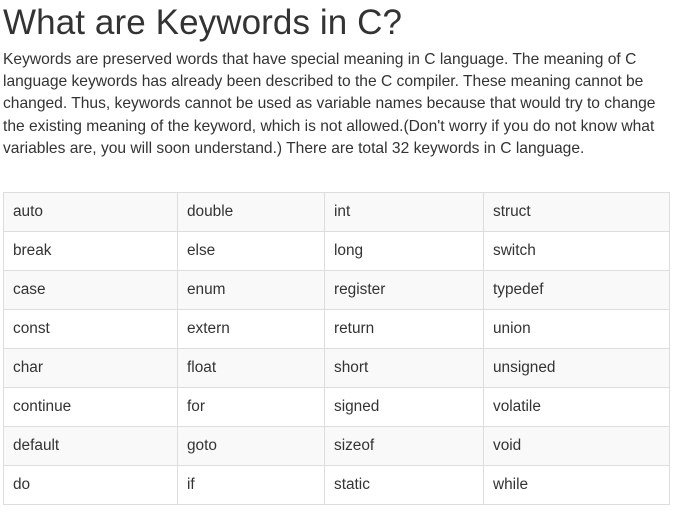 This screenshot has width=682, height=515. Describe the element at coordinates (90, 212) in the screenshot. I see `keyword-cell: auto` at that location.